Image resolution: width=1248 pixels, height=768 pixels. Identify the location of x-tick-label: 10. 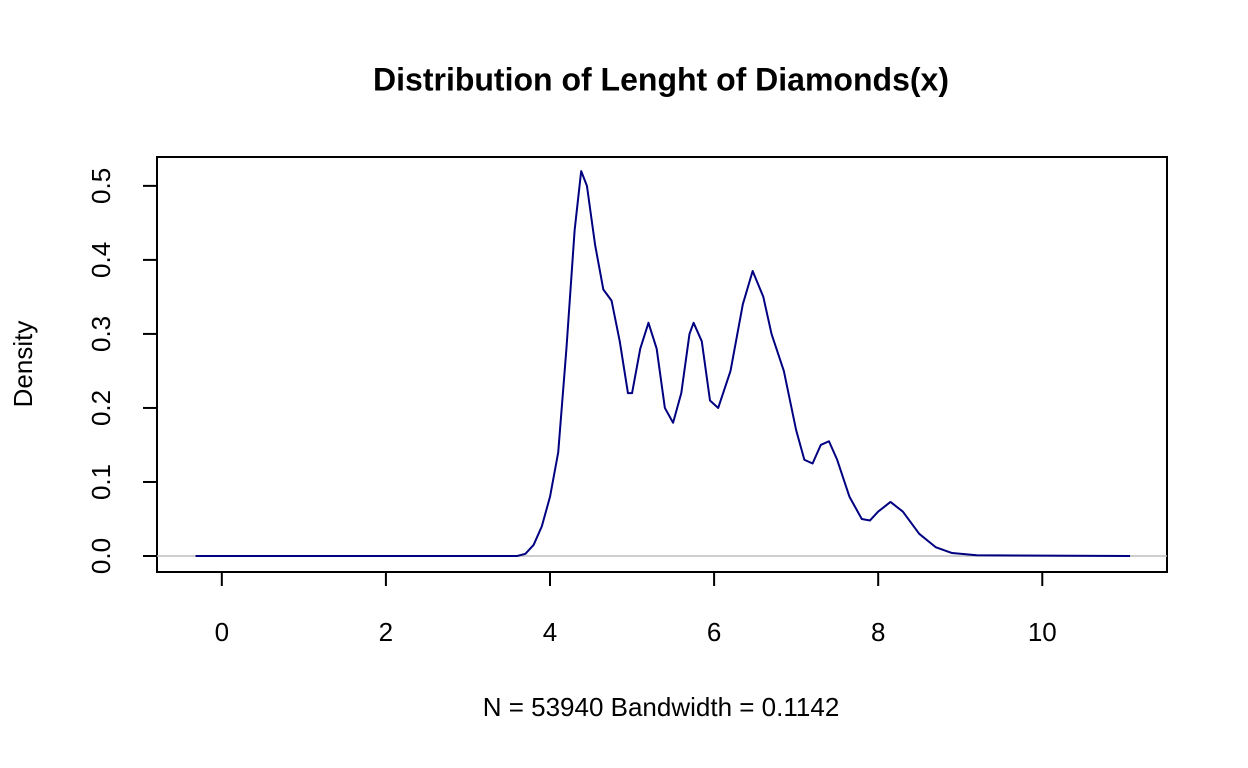
(1042, 632).